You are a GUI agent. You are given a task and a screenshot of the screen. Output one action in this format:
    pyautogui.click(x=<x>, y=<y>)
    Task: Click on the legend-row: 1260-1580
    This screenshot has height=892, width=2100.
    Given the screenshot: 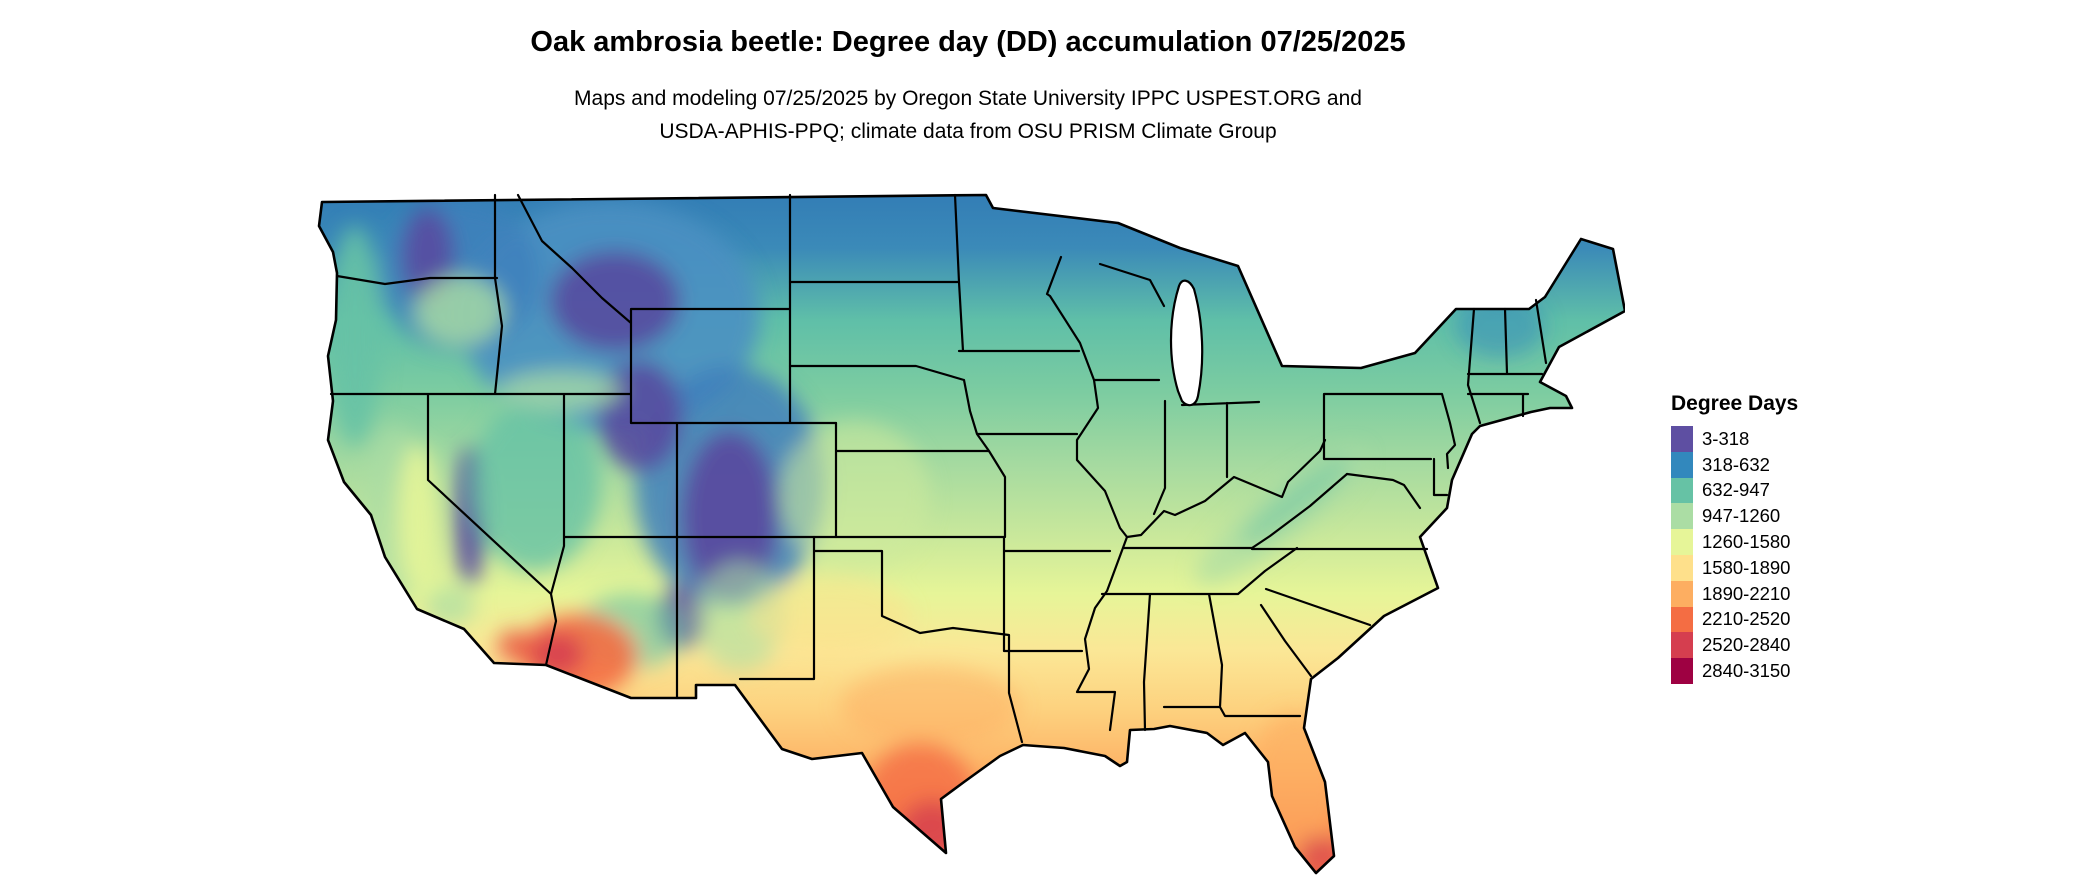 What is the action you would take?
    pyautogui.click(x=1734, y=542)
    